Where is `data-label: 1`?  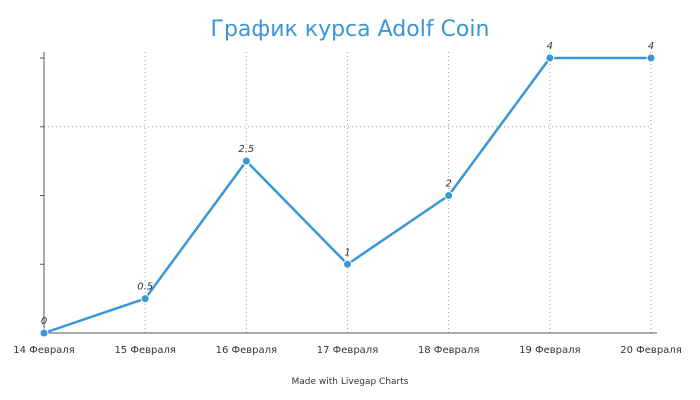
data-label: 1 is located at coordinates (347, 252).